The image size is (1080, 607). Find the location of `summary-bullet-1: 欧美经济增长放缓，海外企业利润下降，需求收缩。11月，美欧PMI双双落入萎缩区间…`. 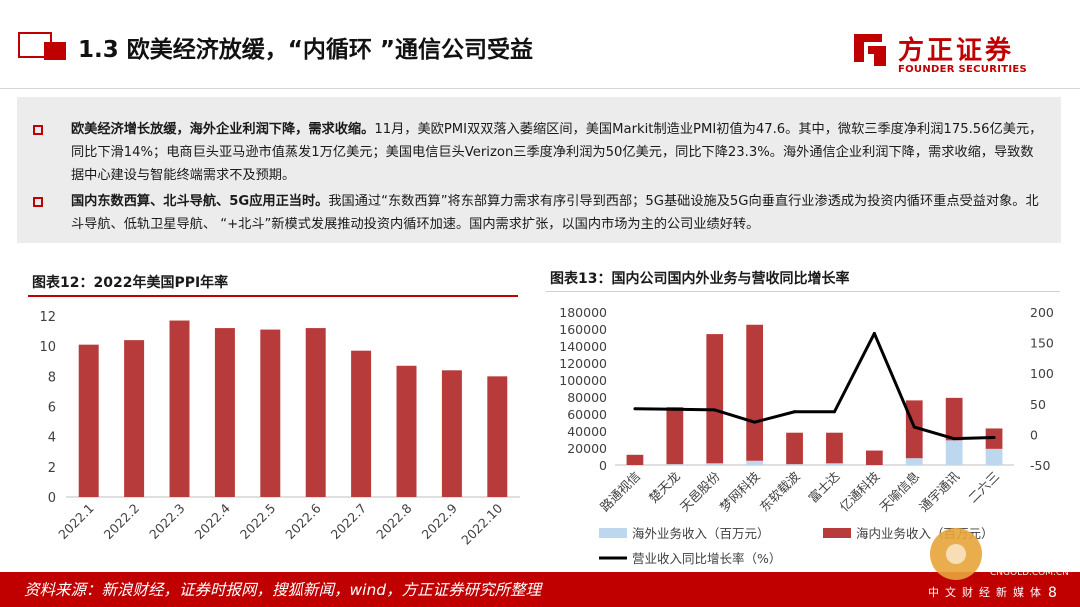

summary-bullet-1: 欧美经济增长放缓，海外企业利润下降，需求收缩。11月，美欧PMI双双落入萎缩区间… is located at coordinates (538, 152).